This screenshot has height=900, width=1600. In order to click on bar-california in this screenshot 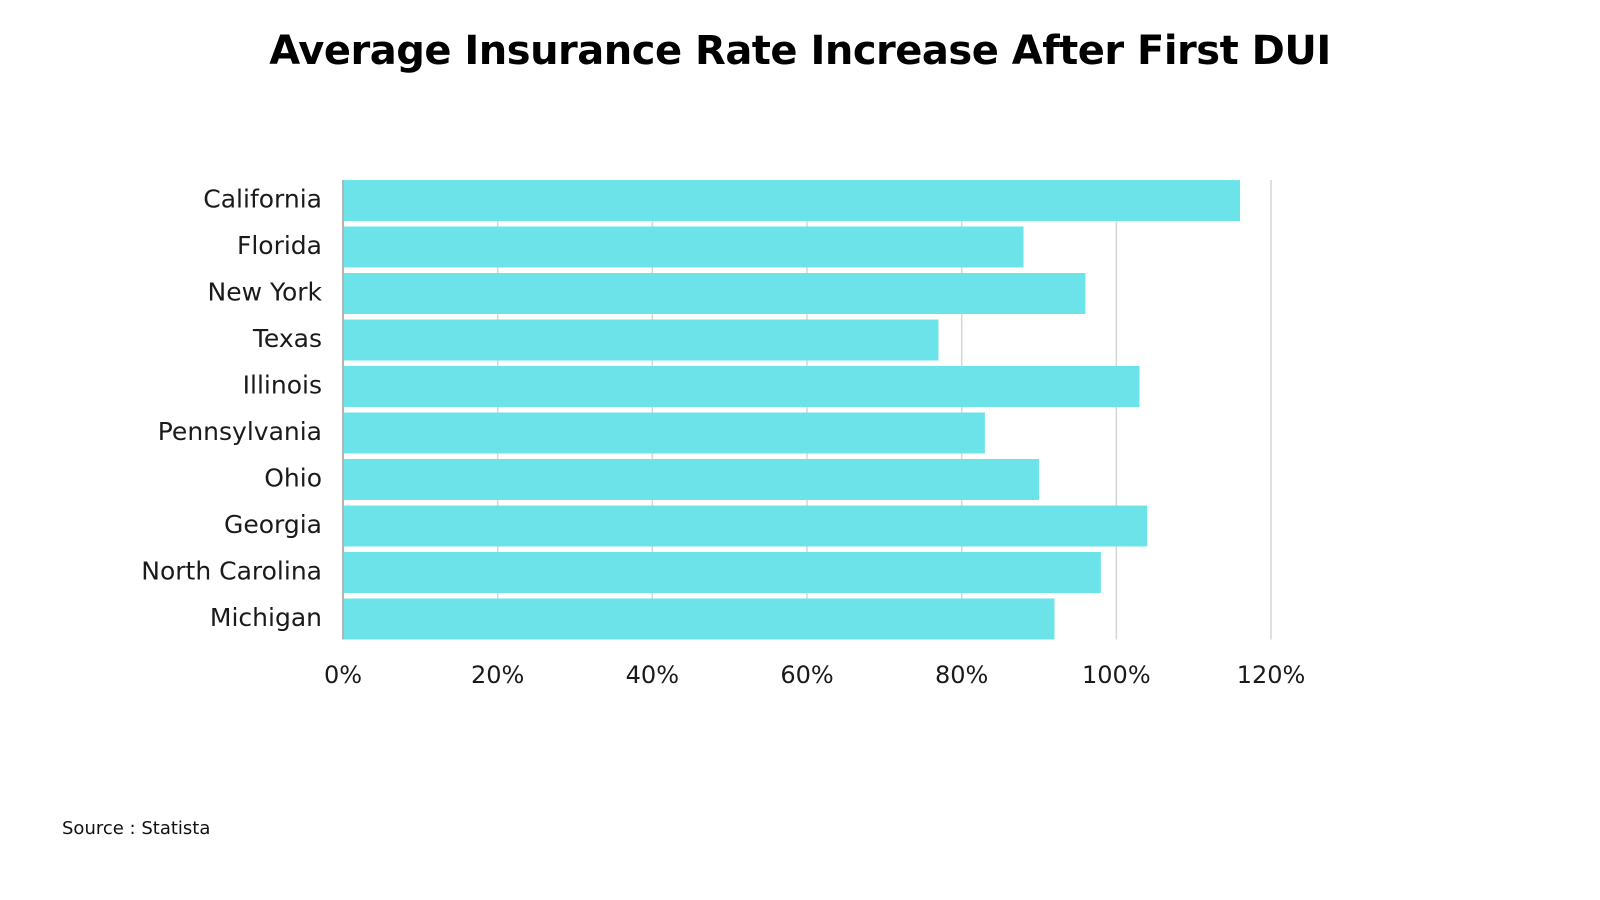, I will do `click(792, 200)`.